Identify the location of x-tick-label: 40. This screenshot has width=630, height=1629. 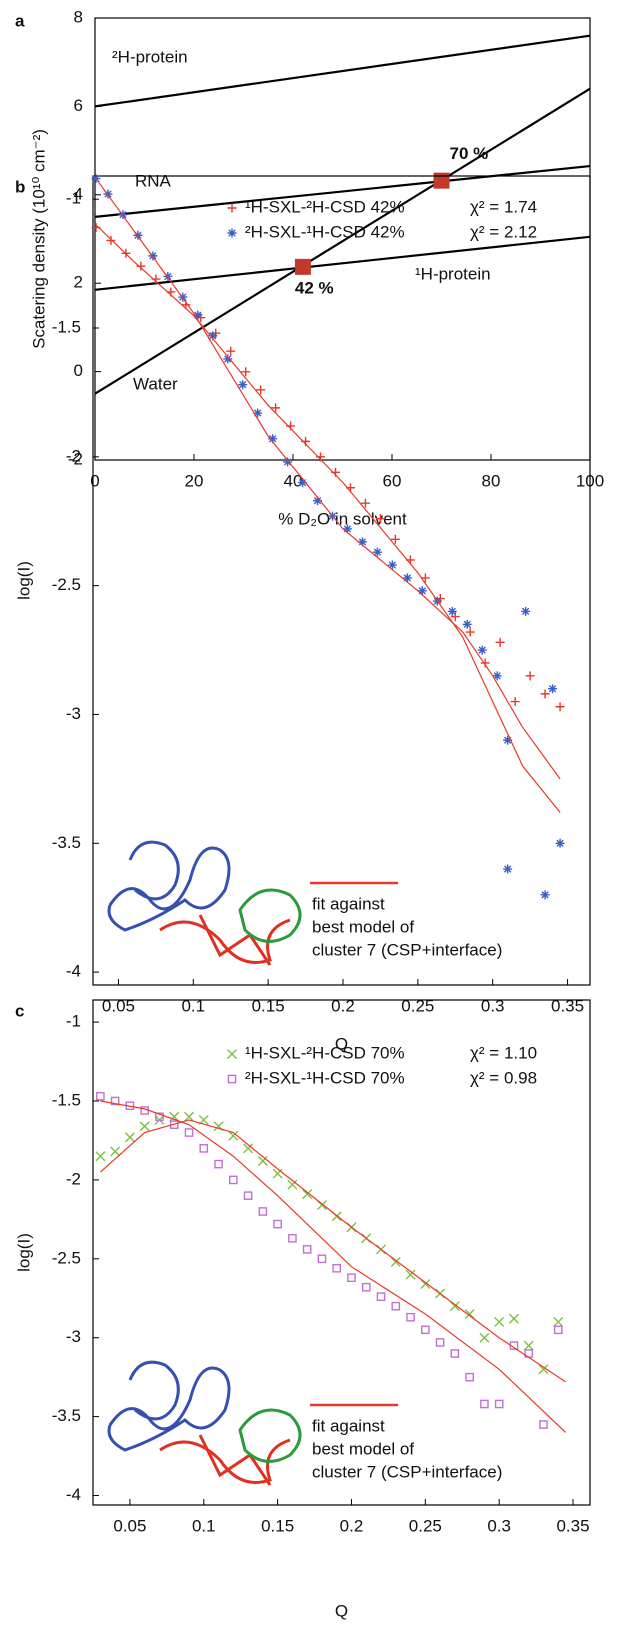
(293, 480).